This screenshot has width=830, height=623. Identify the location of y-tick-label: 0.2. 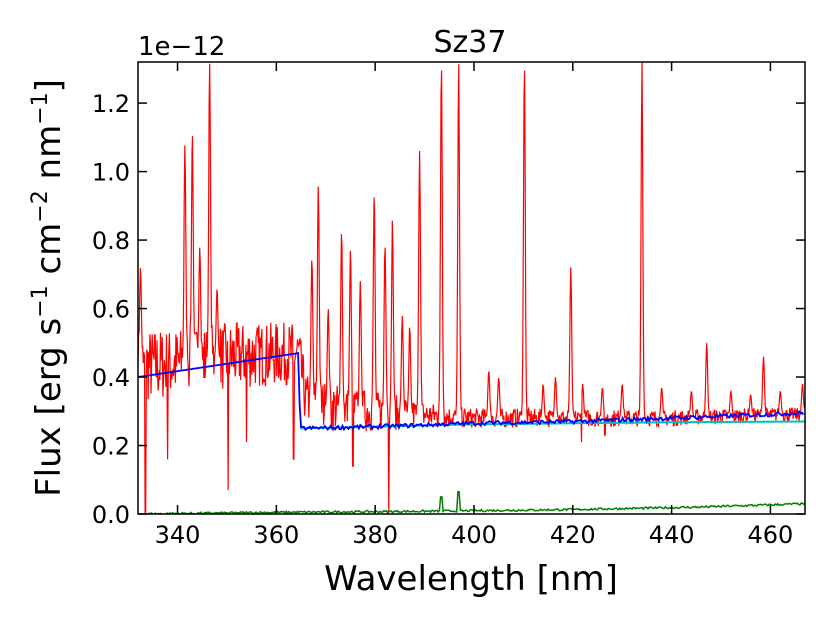
(111, 447).